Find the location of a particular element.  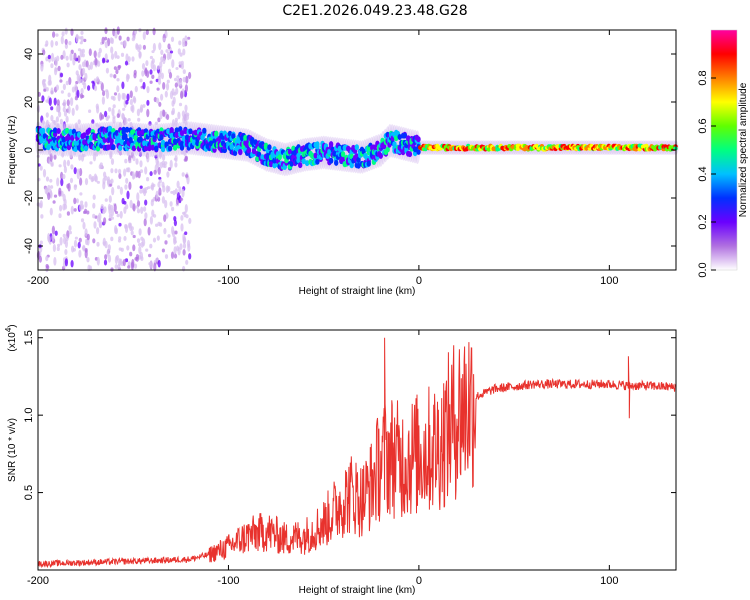

svg-text: (x104) is located at coordinates (11, 337).